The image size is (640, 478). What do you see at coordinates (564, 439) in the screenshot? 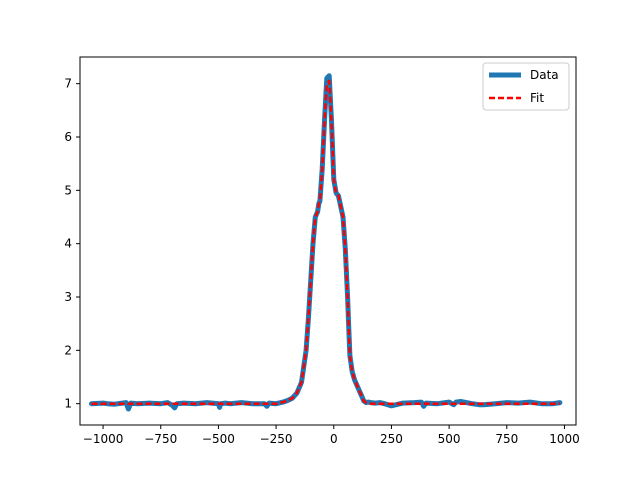
I see `x-tick-label: 1000` at bounding box center [564, 439].